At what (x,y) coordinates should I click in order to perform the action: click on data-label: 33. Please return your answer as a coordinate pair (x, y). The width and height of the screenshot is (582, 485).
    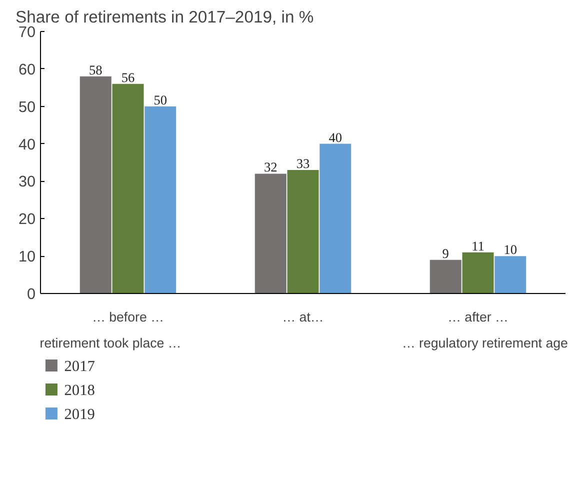
    Looking at the image, I should click on (303, 163).